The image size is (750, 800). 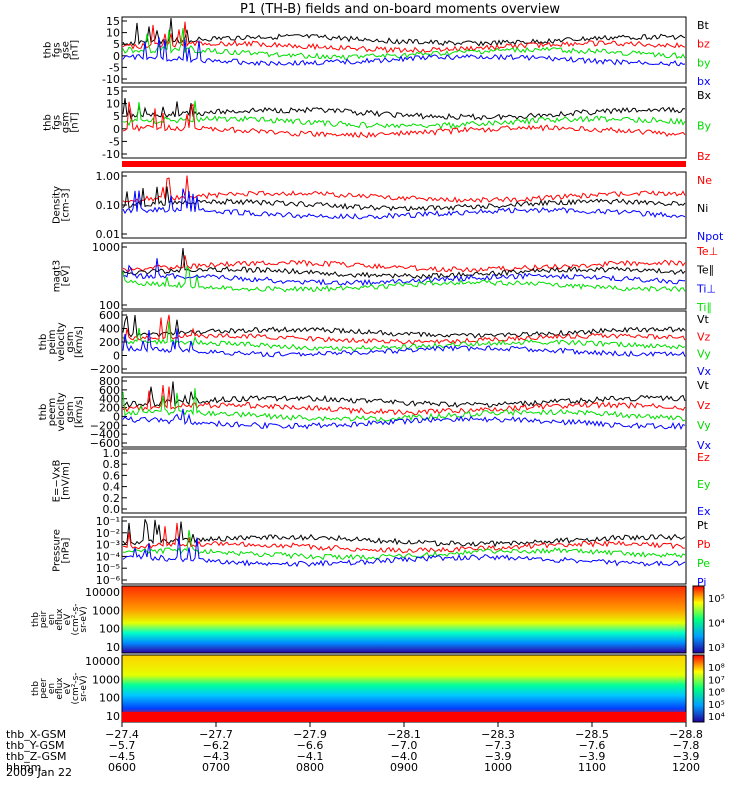 I want to click on y-axis-label: magt3, so click(x=57, y=276).